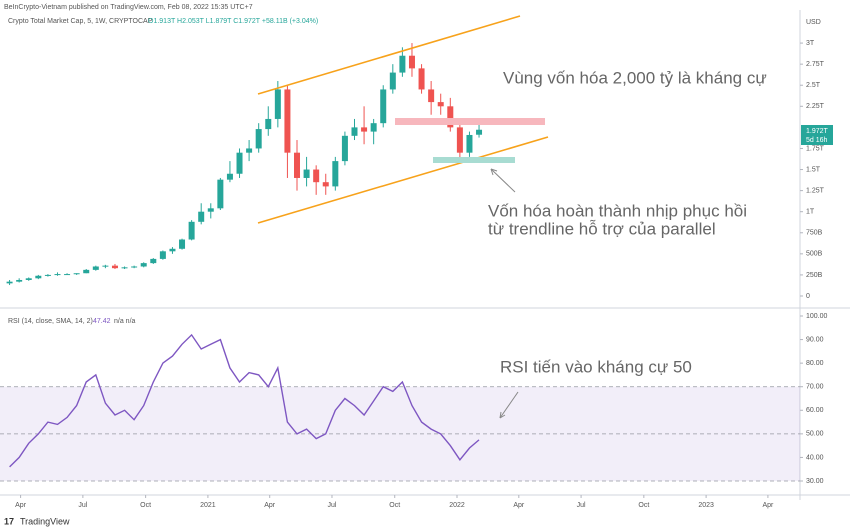 The width and height of the screenshot is (850, 532). Describe the element at coordinates (102, 321) in the screenshot. I see `rsi-value: 47.42` at that location.